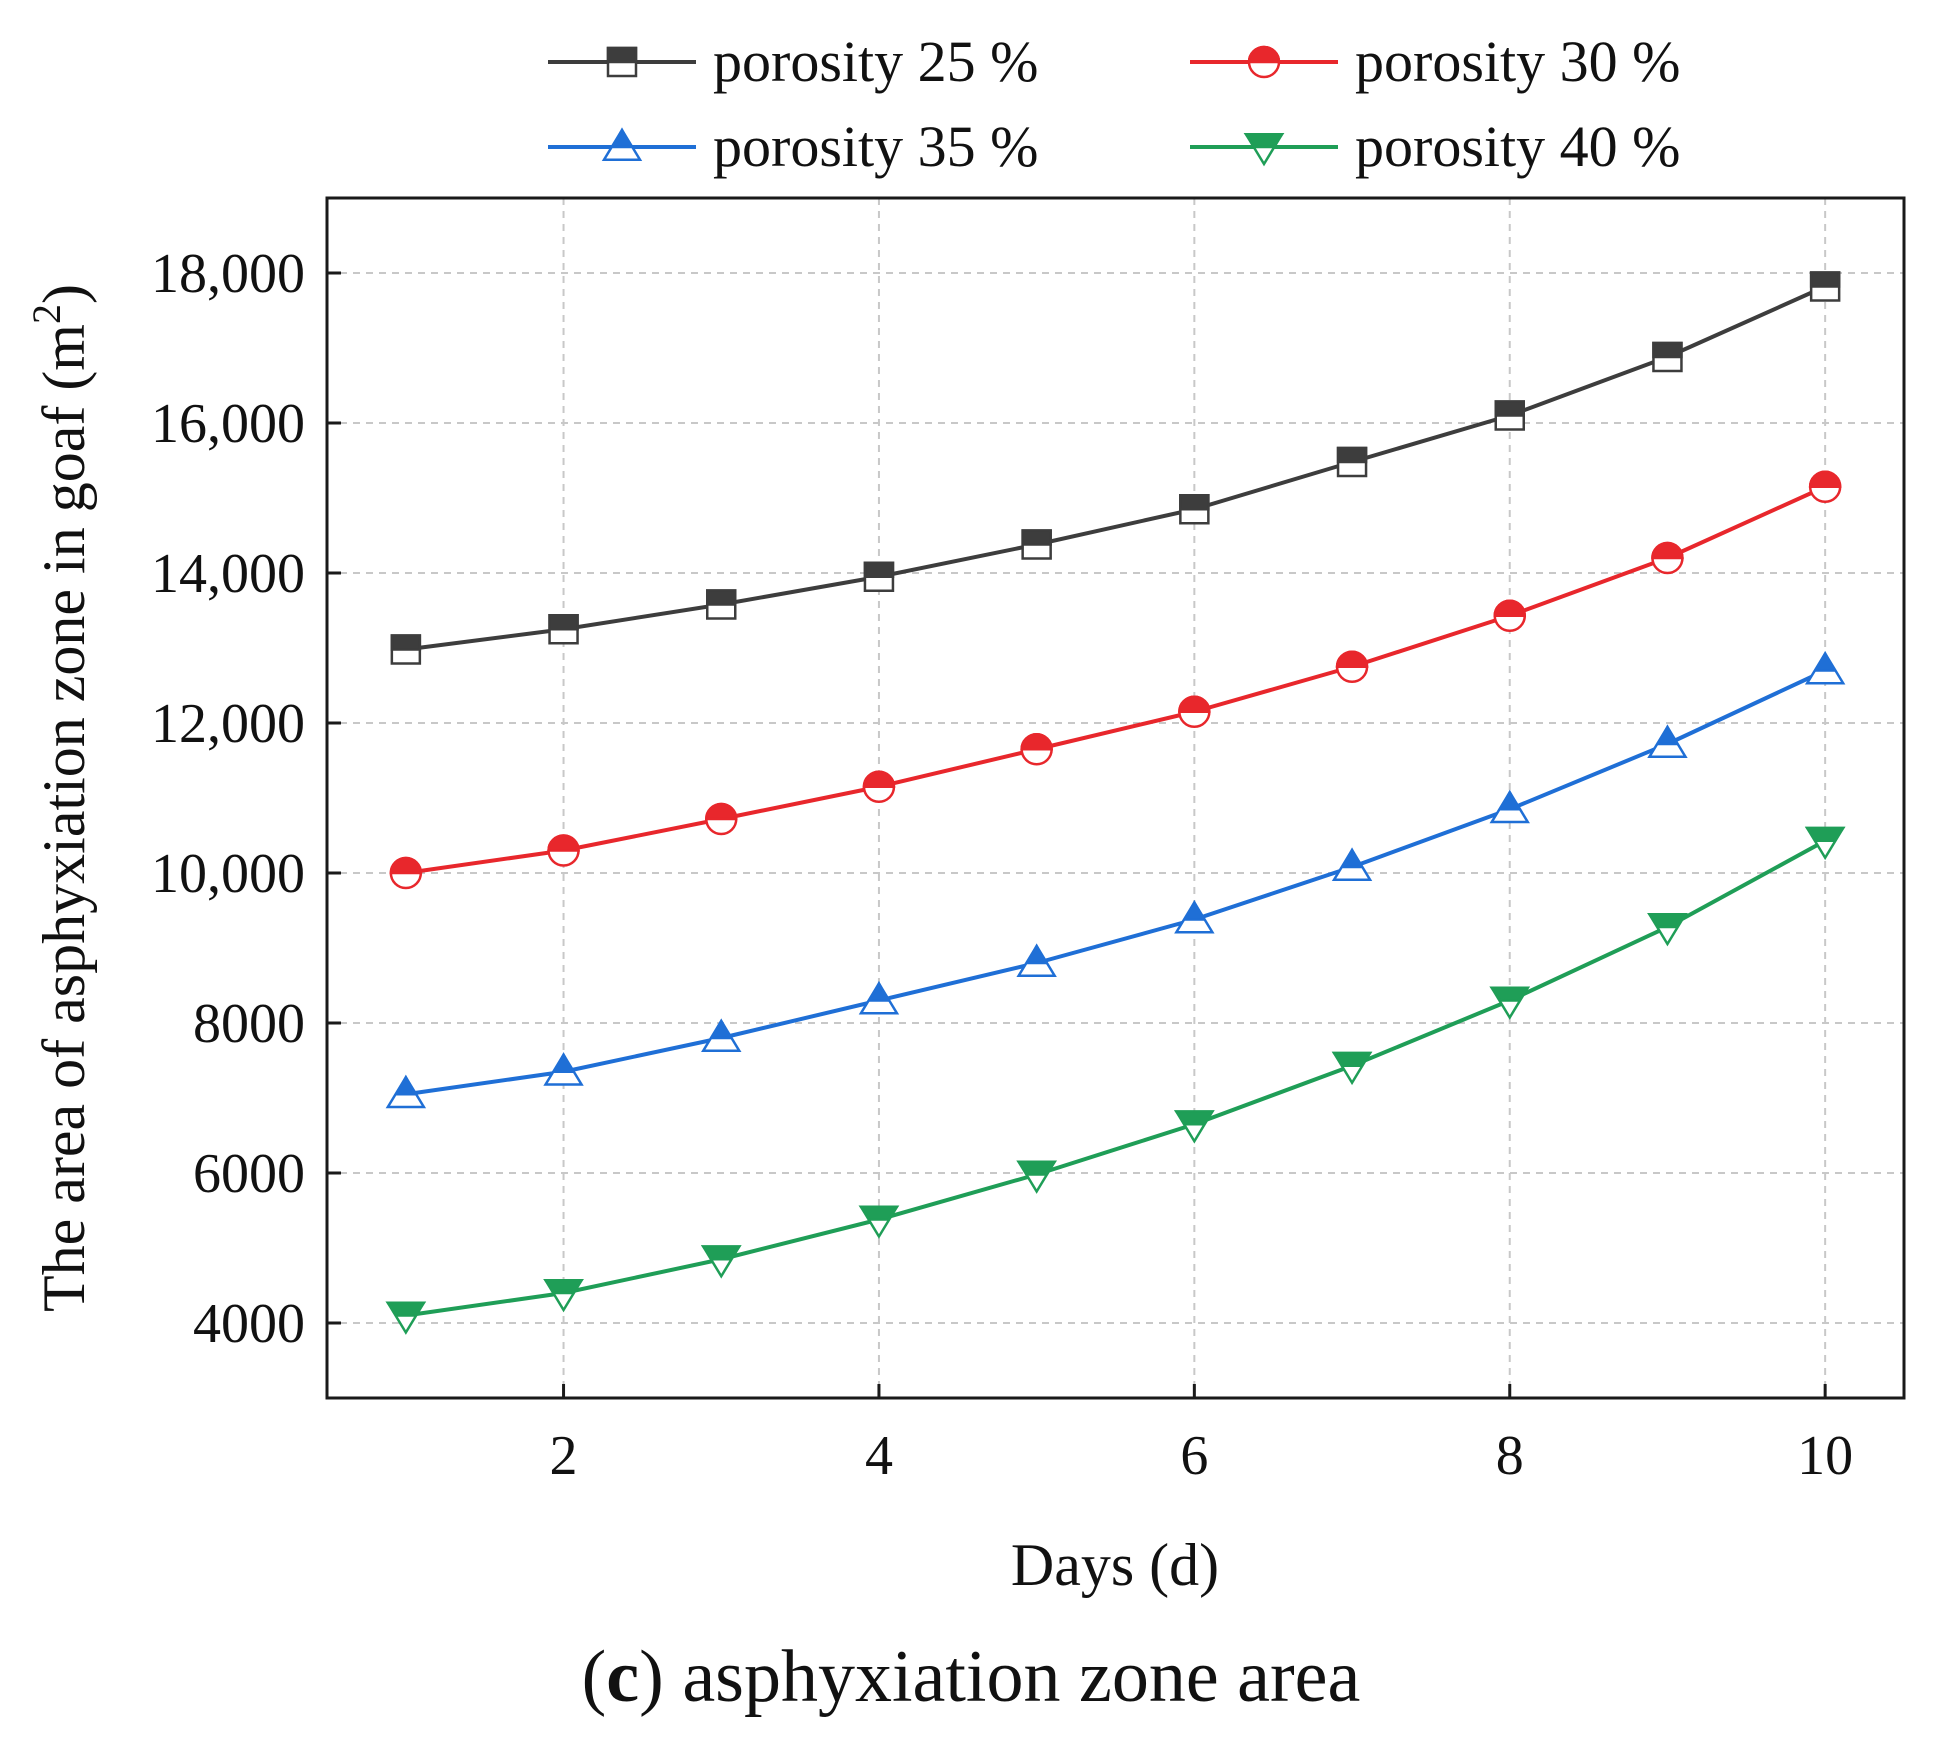  Describe the element at coordinates (46, 314) in the screenshot. I see `y-axis-title-superscript: 2` at that location.